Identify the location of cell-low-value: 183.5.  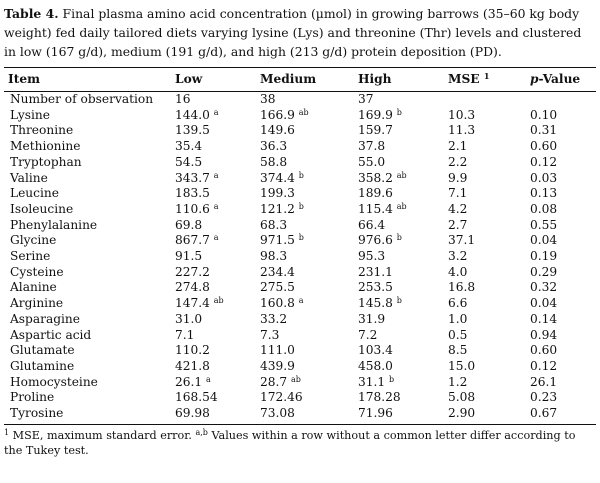
(192, 193).